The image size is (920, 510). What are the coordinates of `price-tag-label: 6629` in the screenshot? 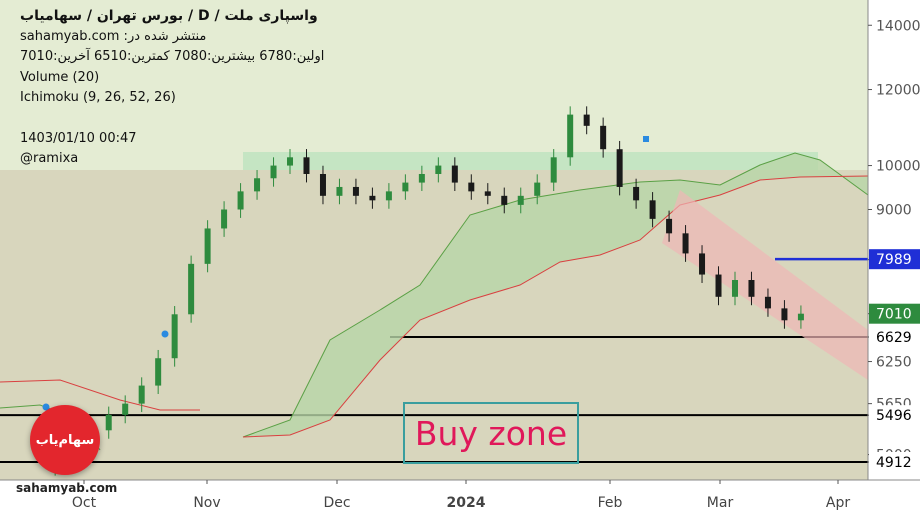 It's located at (894, 338).